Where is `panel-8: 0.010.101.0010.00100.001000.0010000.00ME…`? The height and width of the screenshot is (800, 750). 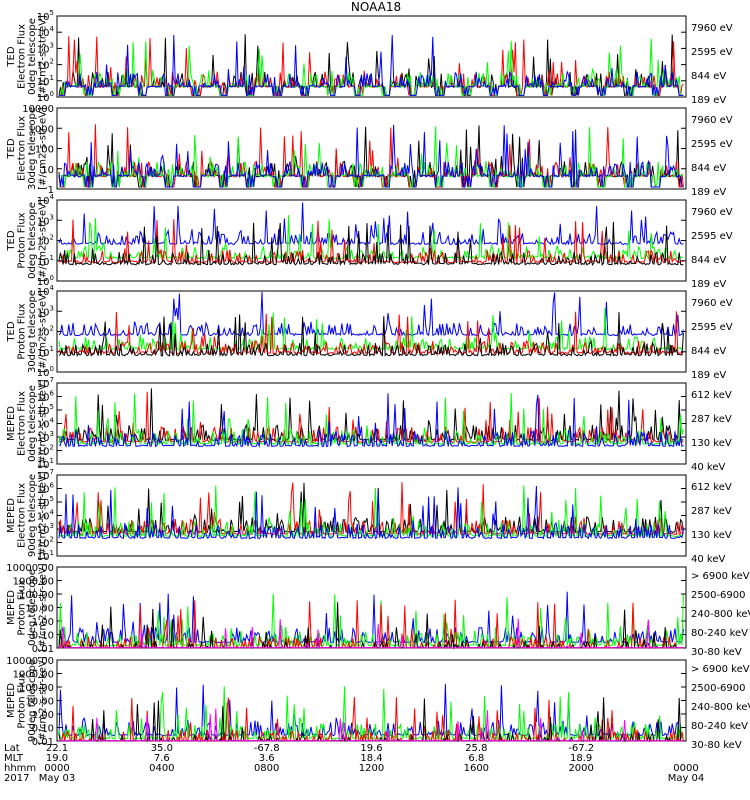 panel-8: 0.010.101.0010.00100.001000.0010000.00ME… is located at coordinates (378, 703).